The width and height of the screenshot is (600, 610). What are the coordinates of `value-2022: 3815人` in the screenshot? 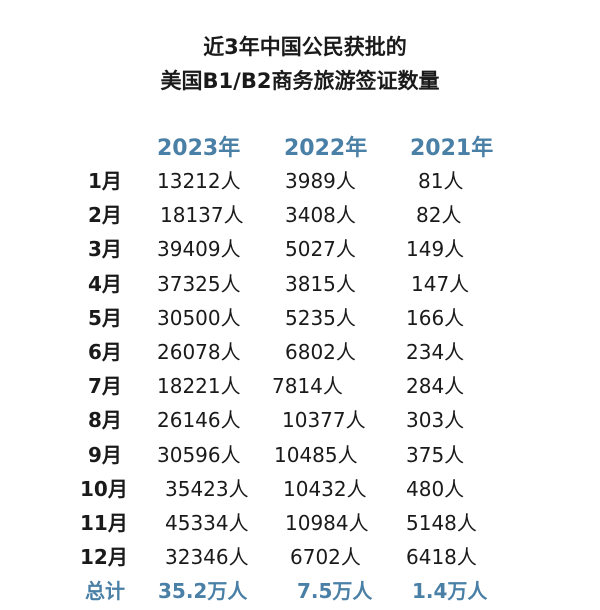 It's located at (320, 283).